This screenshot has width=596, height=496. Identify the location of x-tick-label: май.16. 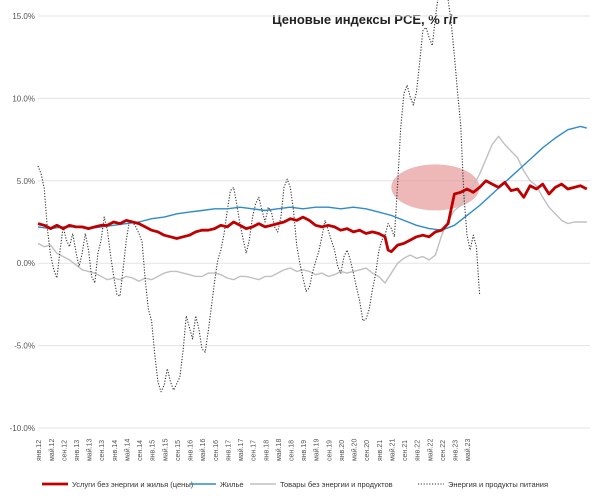
(203, 450).